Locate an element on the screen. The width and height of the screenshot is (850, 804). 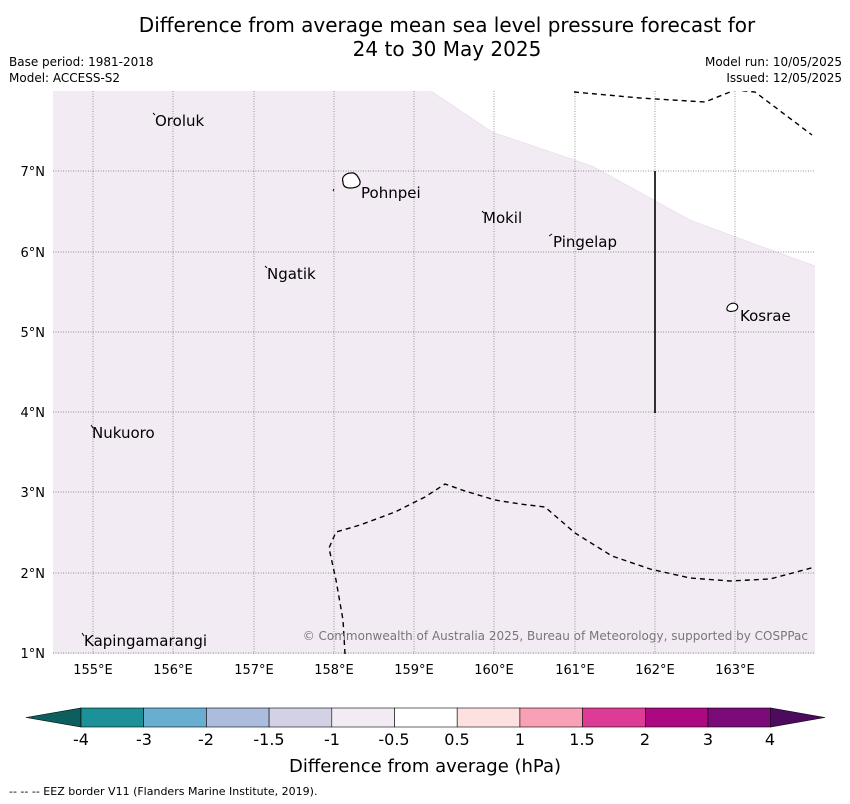
lon-tick-label: 162°E is located at coordinates (655, 670).